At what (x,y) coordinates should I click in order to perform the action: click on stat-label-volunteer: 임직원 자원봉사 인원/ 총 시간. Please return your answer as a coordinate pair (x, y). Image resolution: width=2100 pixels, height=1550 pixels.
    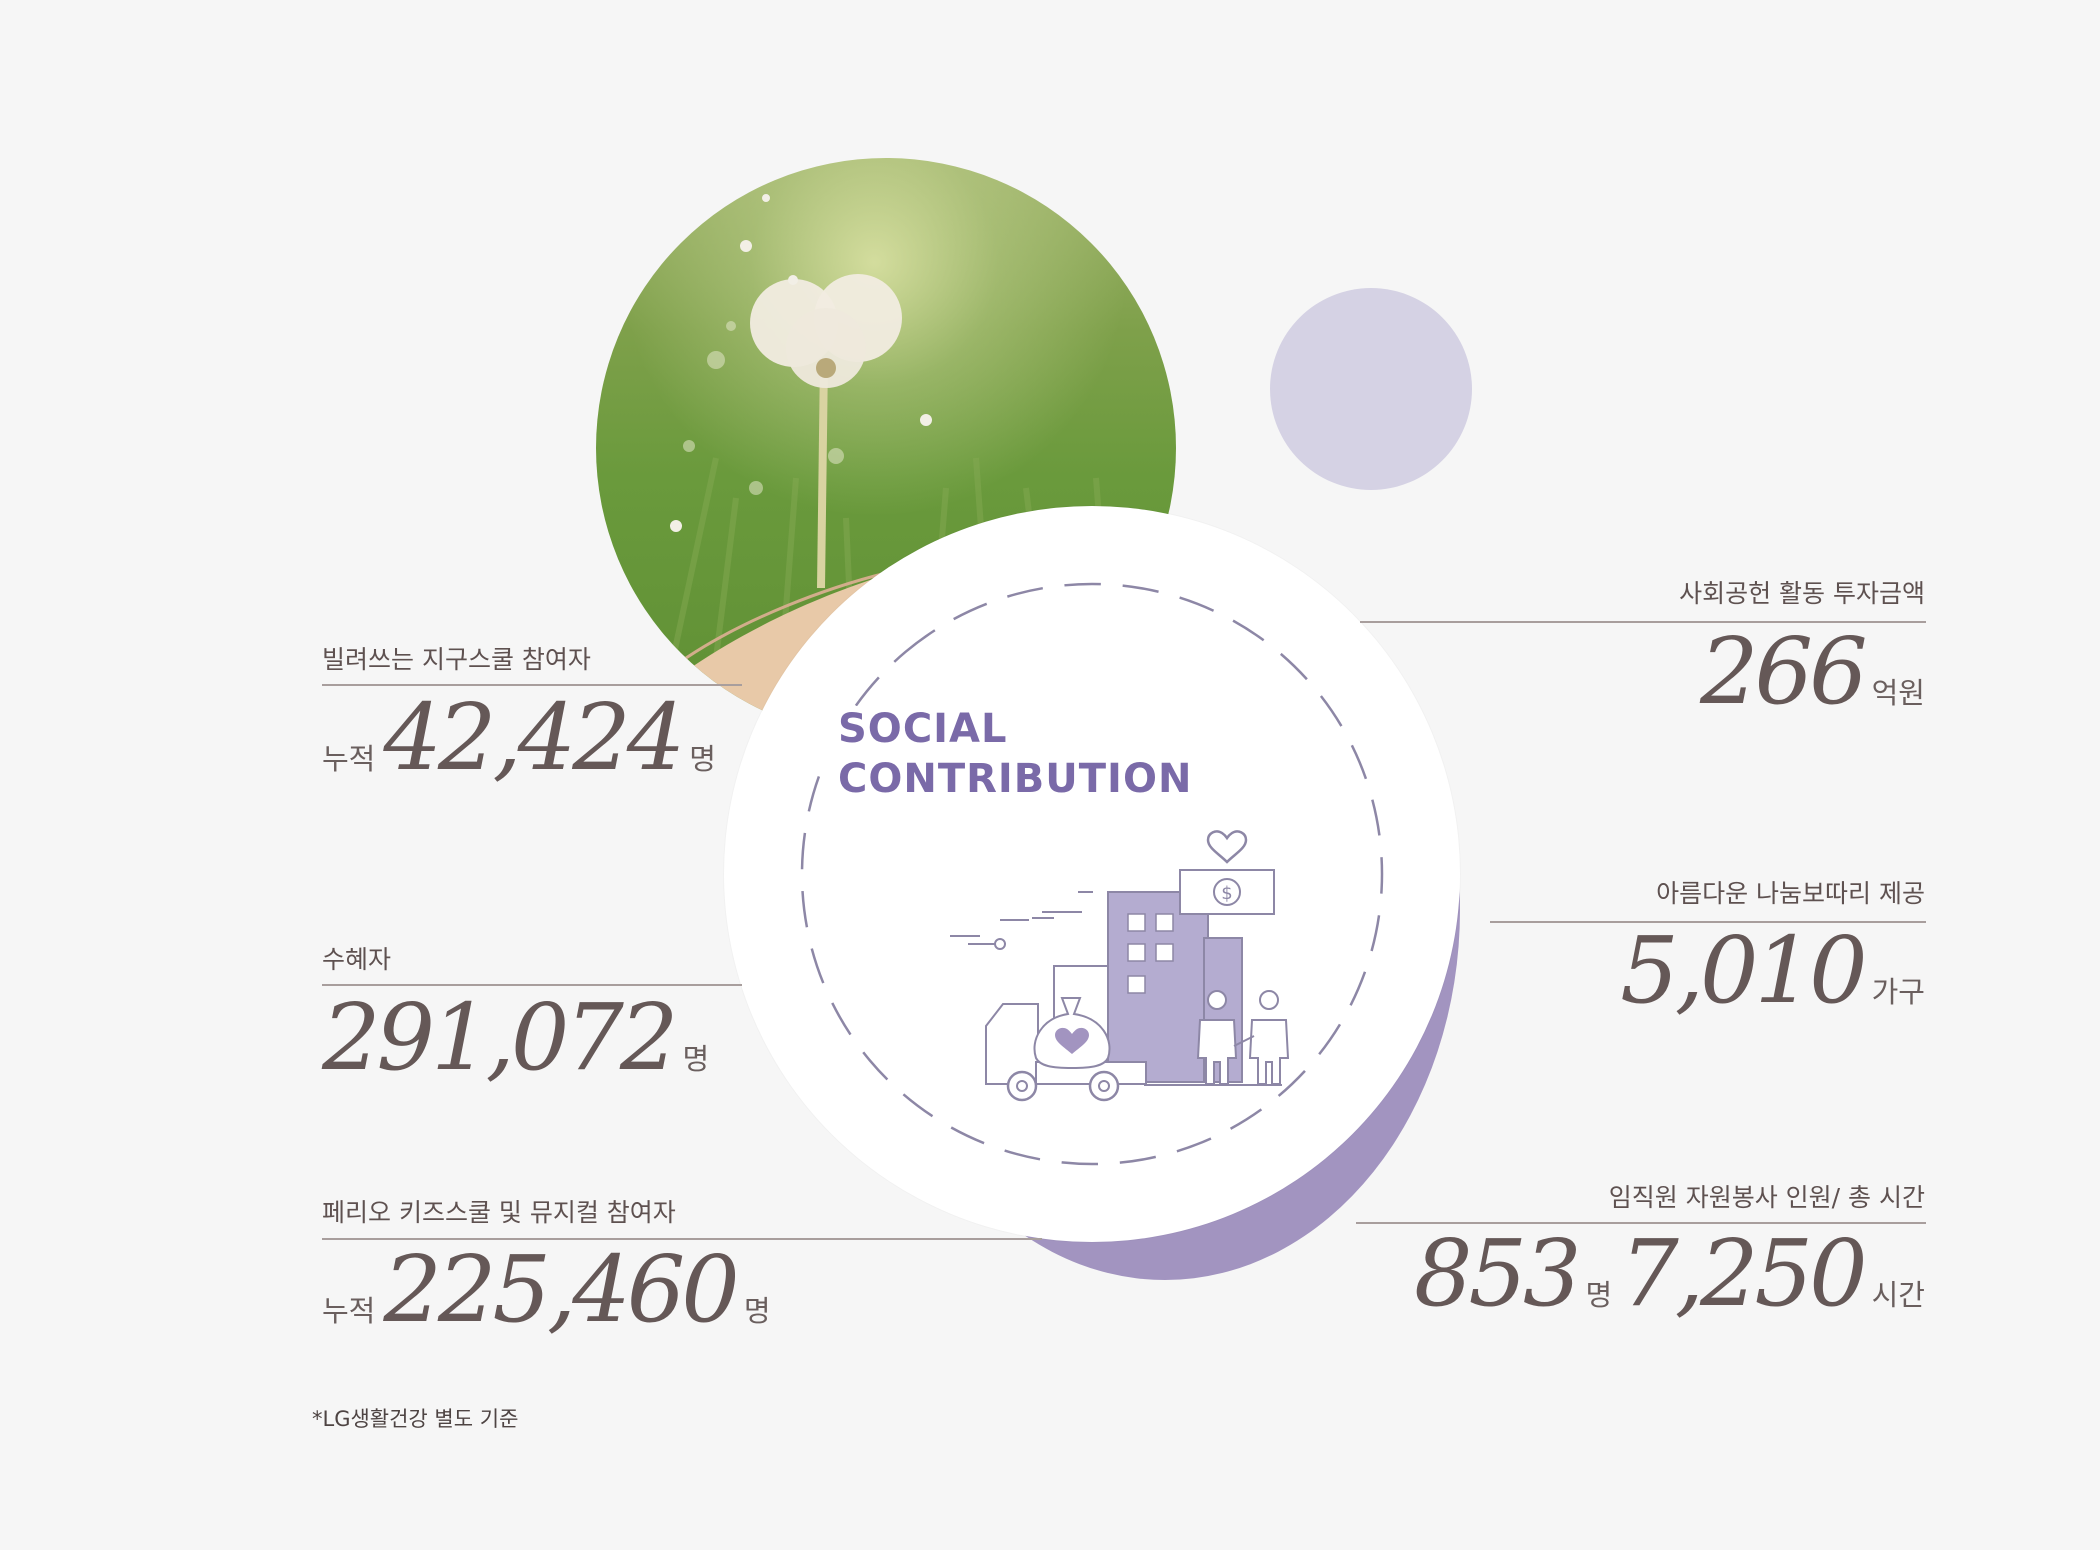
    Looking at the image, I should click on (1766, 1197).